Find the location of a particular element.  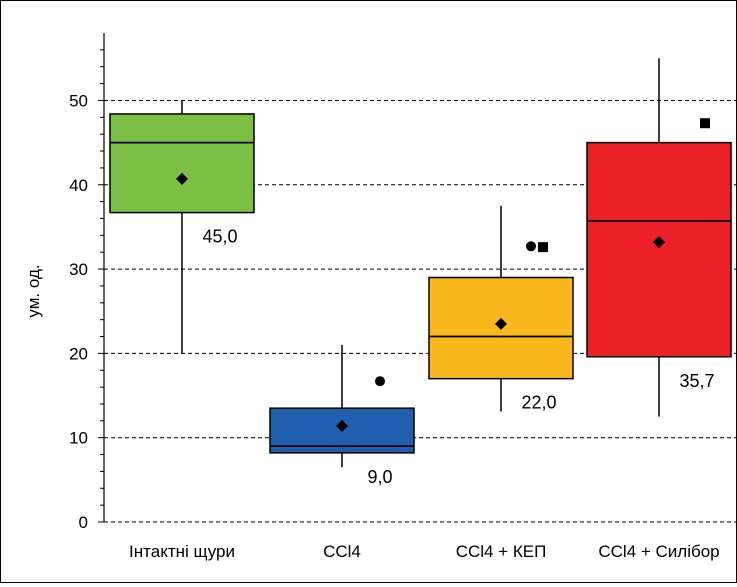

x-category-label: CCl4 is located at coordinates (342, 551).